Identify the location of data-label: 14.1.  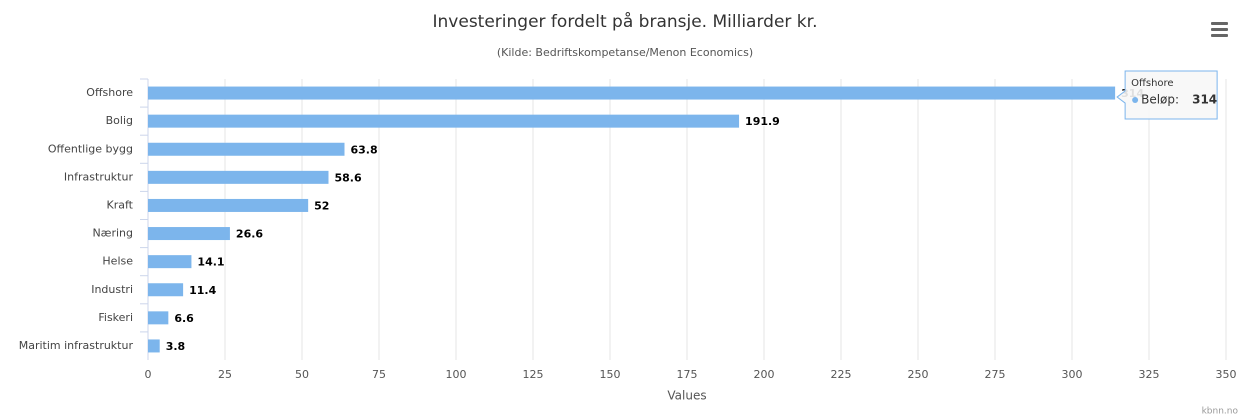
(210, 262).